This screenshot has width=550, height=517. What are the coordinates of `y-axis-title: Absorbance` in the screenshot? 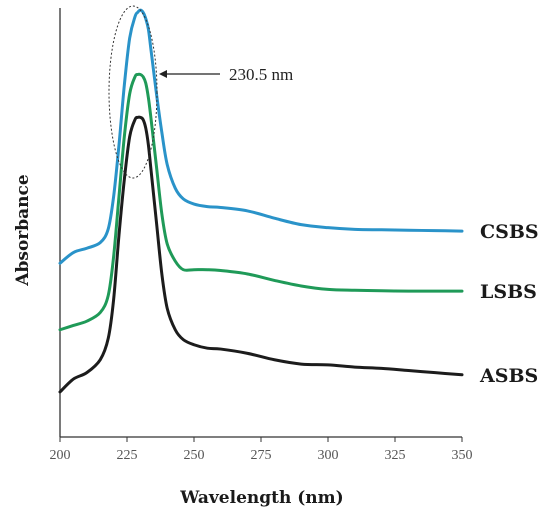 It's located at (23, 230).